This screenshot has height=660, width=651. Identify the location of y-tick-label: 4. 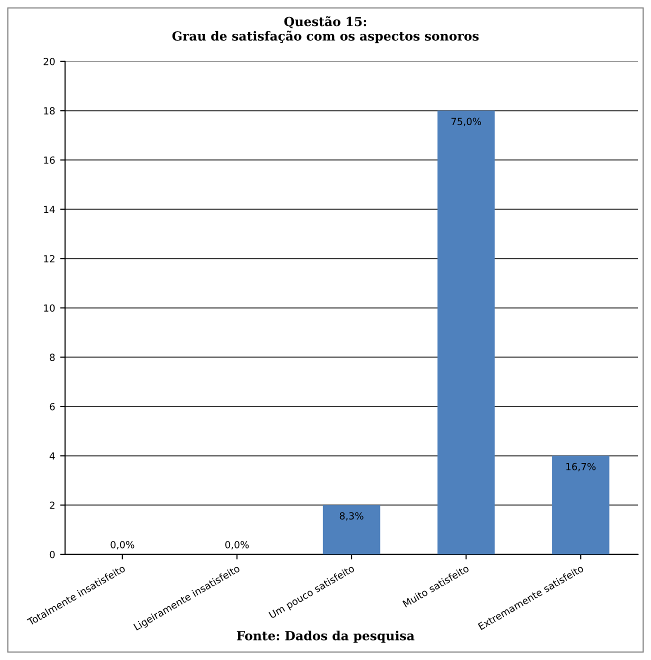
(52, 456).